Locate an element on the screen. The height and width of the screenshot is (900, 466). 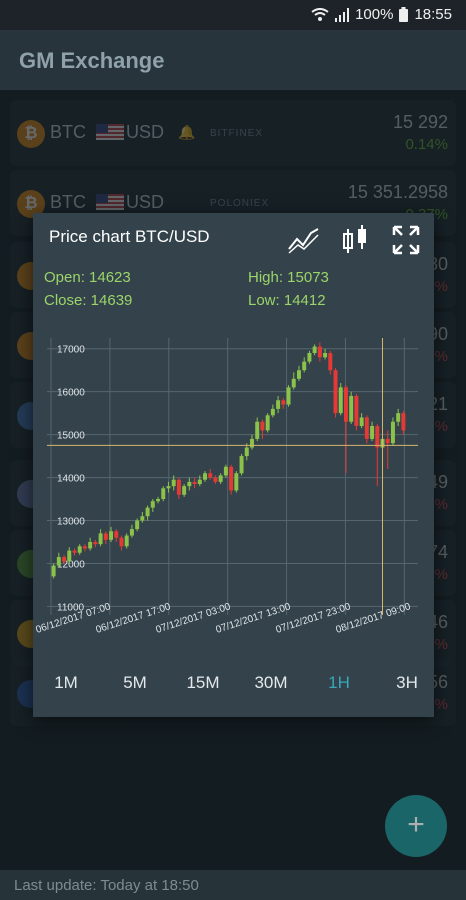
footer: Last update: Today at 18:50 is located at coordinates (233, 885).